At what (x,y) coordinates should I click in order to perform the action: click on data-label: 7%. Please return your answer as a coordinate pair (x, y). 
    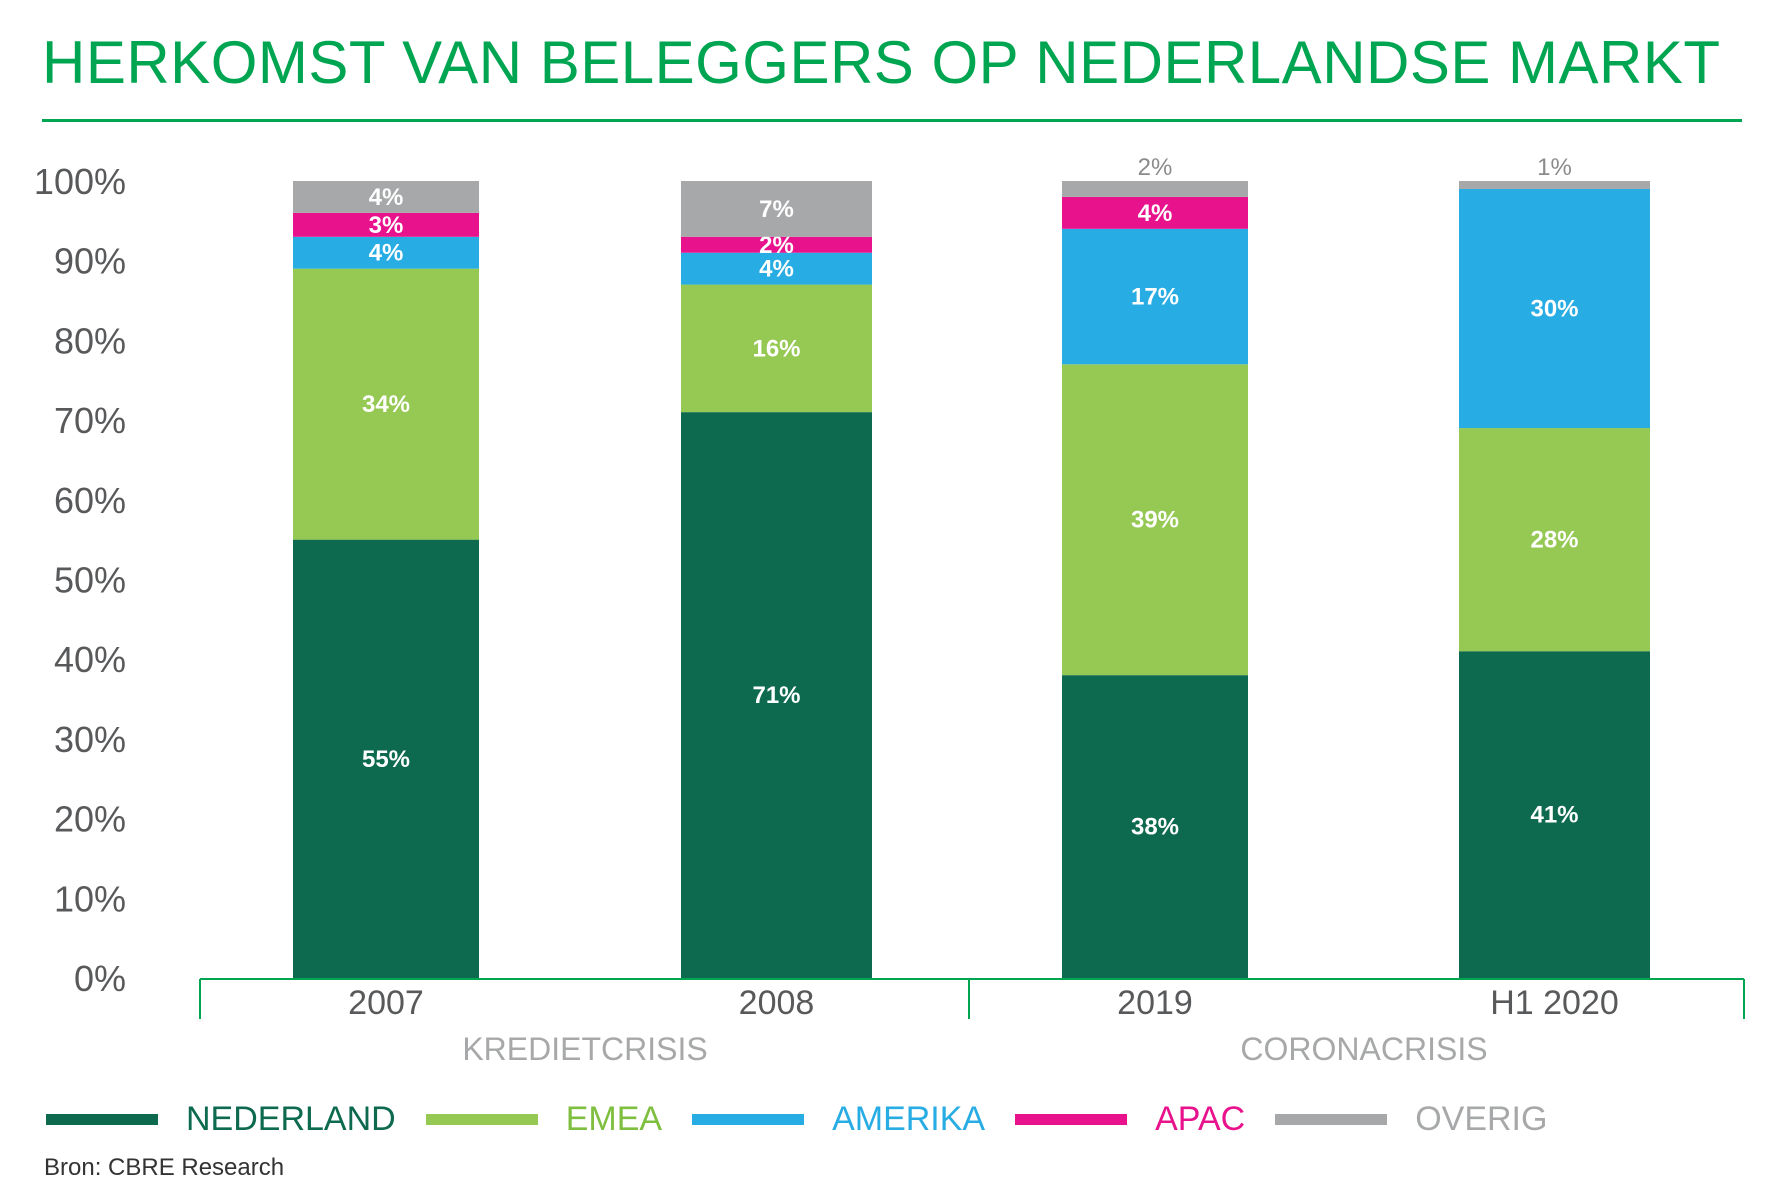
    Looking at the image, I should click on (776, 209).